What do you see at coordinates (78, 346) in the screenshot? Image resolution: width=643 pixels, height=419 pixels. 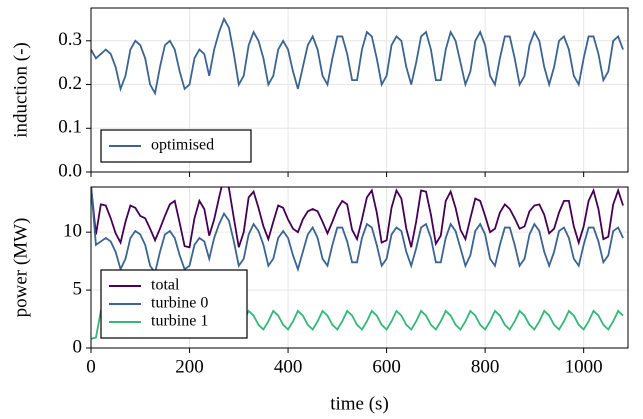 I see `y-tick-label: 0` at bounding box center [78, 346].